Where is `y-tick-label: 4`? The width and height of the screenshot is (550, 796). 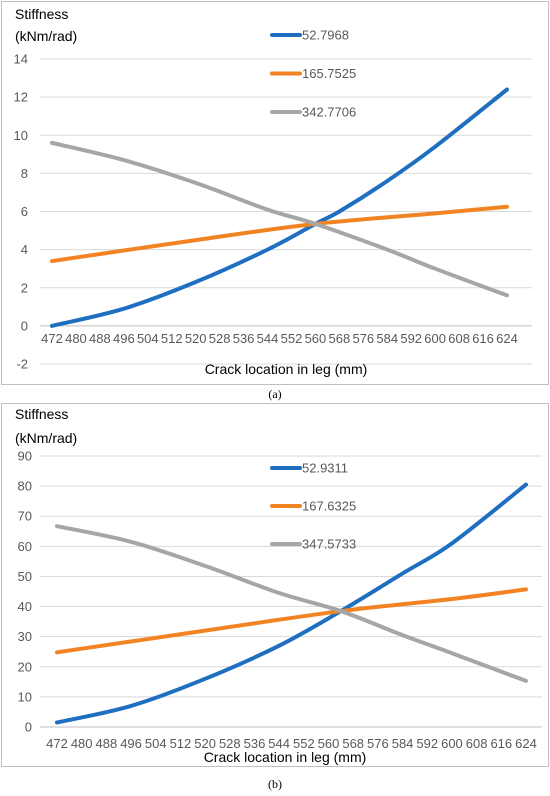
y-tick-label: 4 is located at coordinates (24, 249).